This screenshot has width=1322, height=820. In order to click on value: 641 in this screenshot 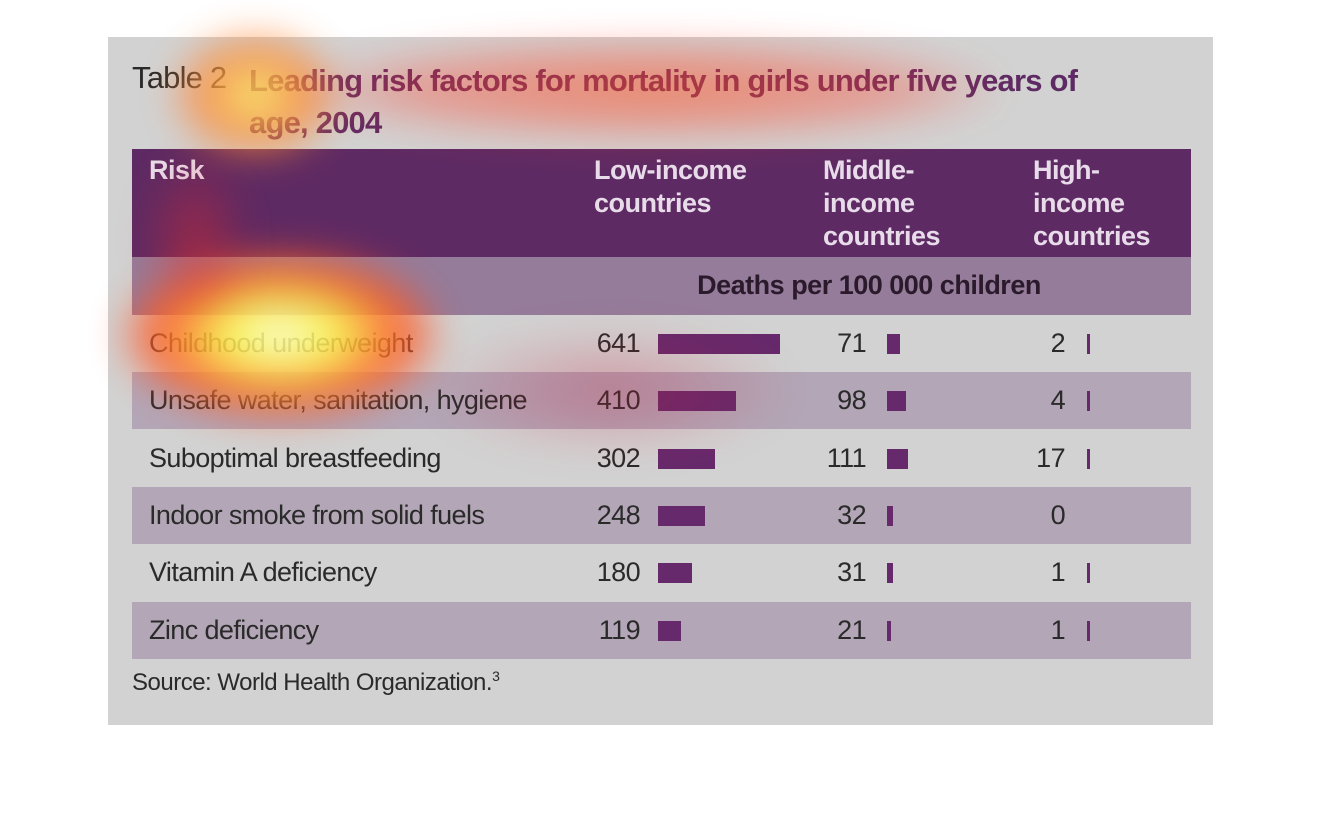, I will do `click(618, 343)`.